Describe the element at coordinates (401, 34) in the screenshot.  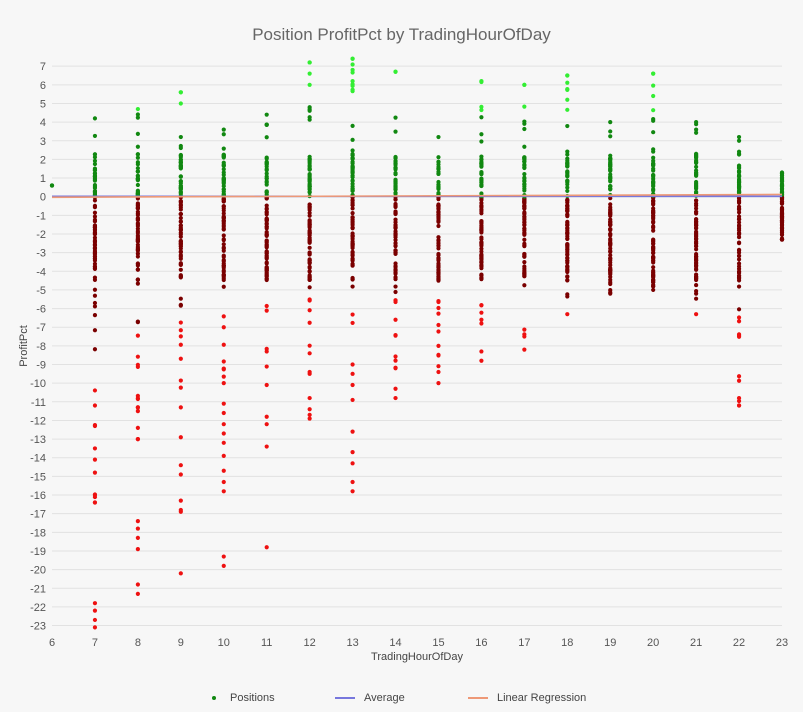
I see `chart-title: Position ProfitPct by TradingHourOfDay` at that location.